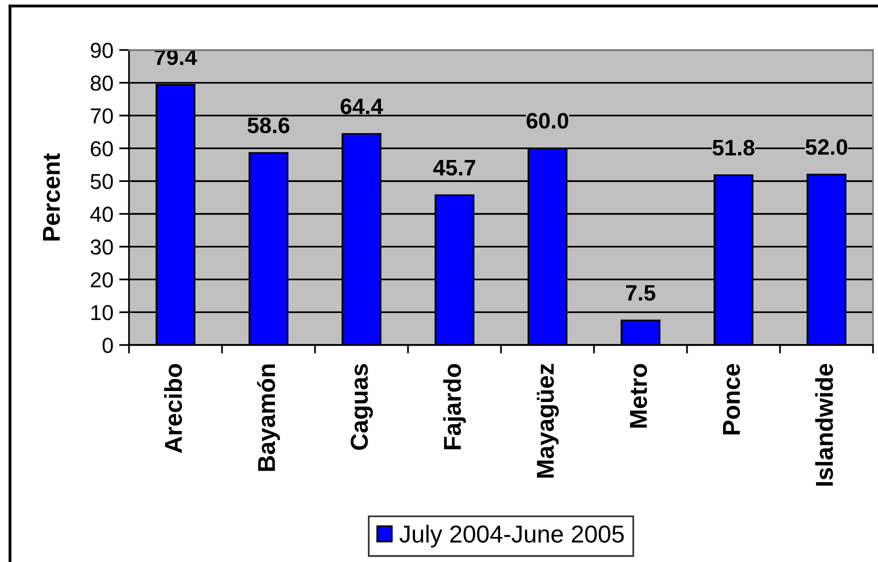  Describe the element at coordinates (102, 312) in the screenshot. I see `y-tick-label: 10` at that location.